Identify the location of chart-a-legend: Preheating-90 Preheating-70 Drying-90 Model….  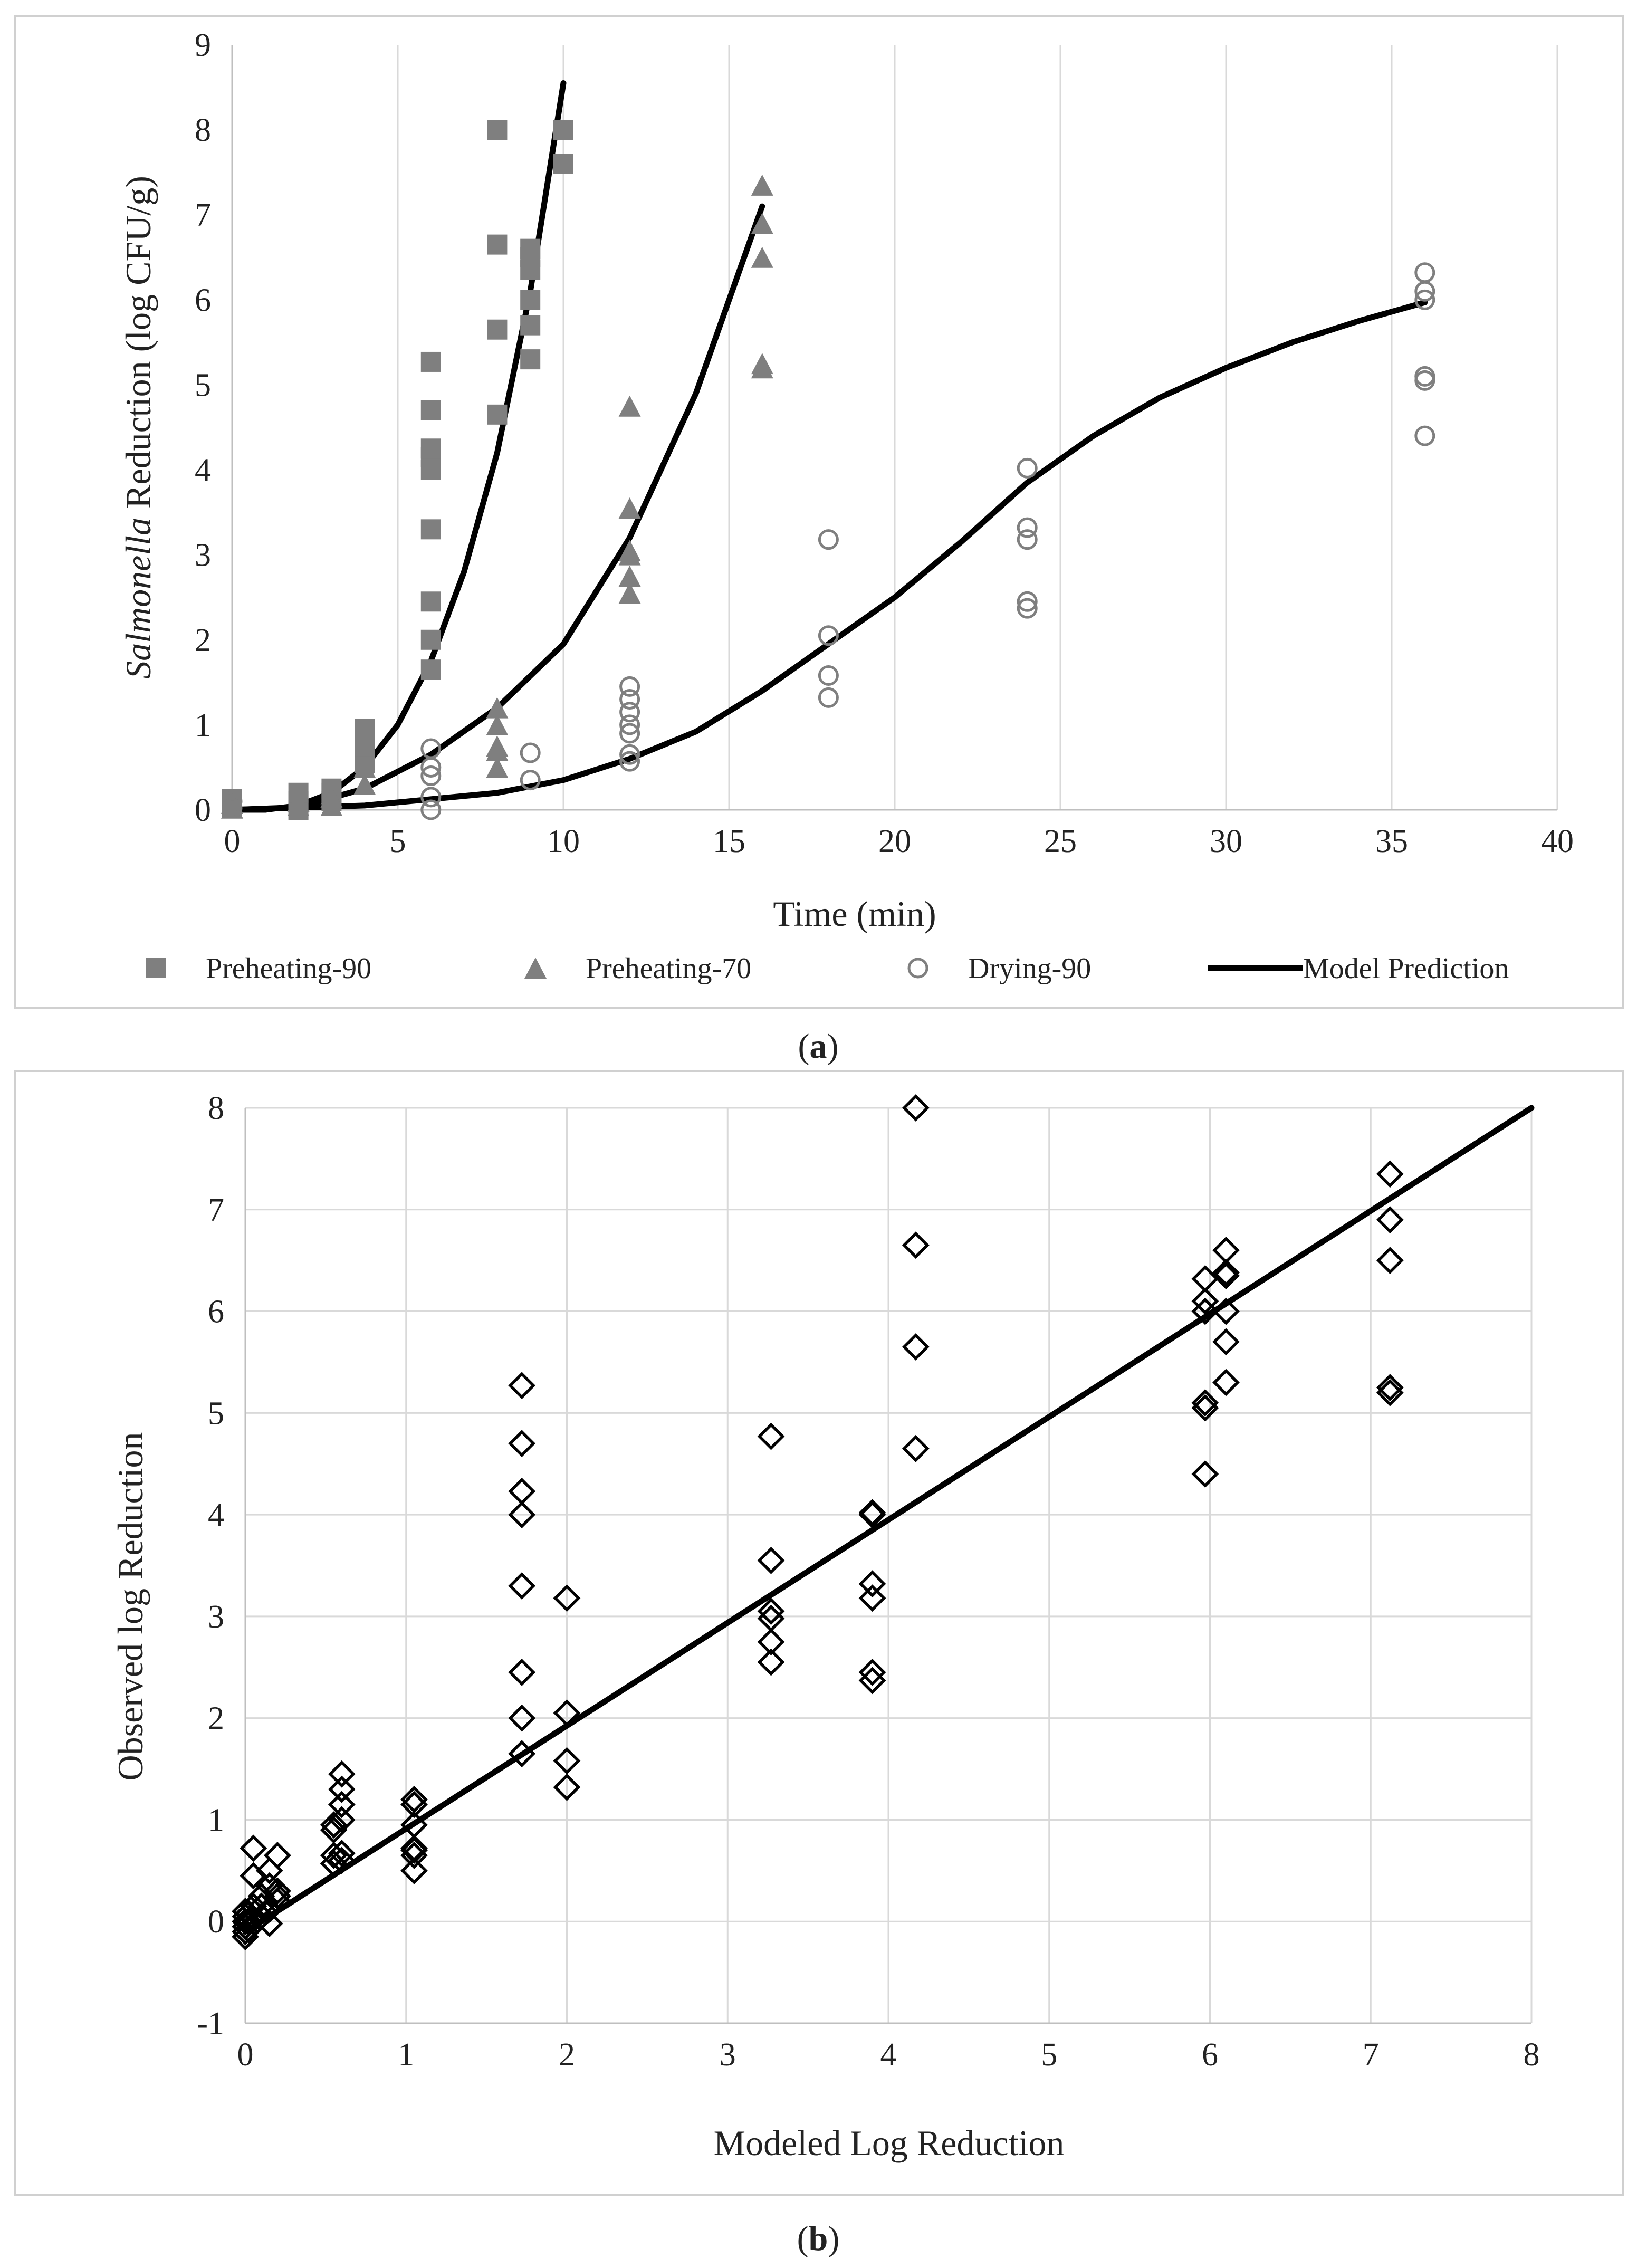
(827, 969).